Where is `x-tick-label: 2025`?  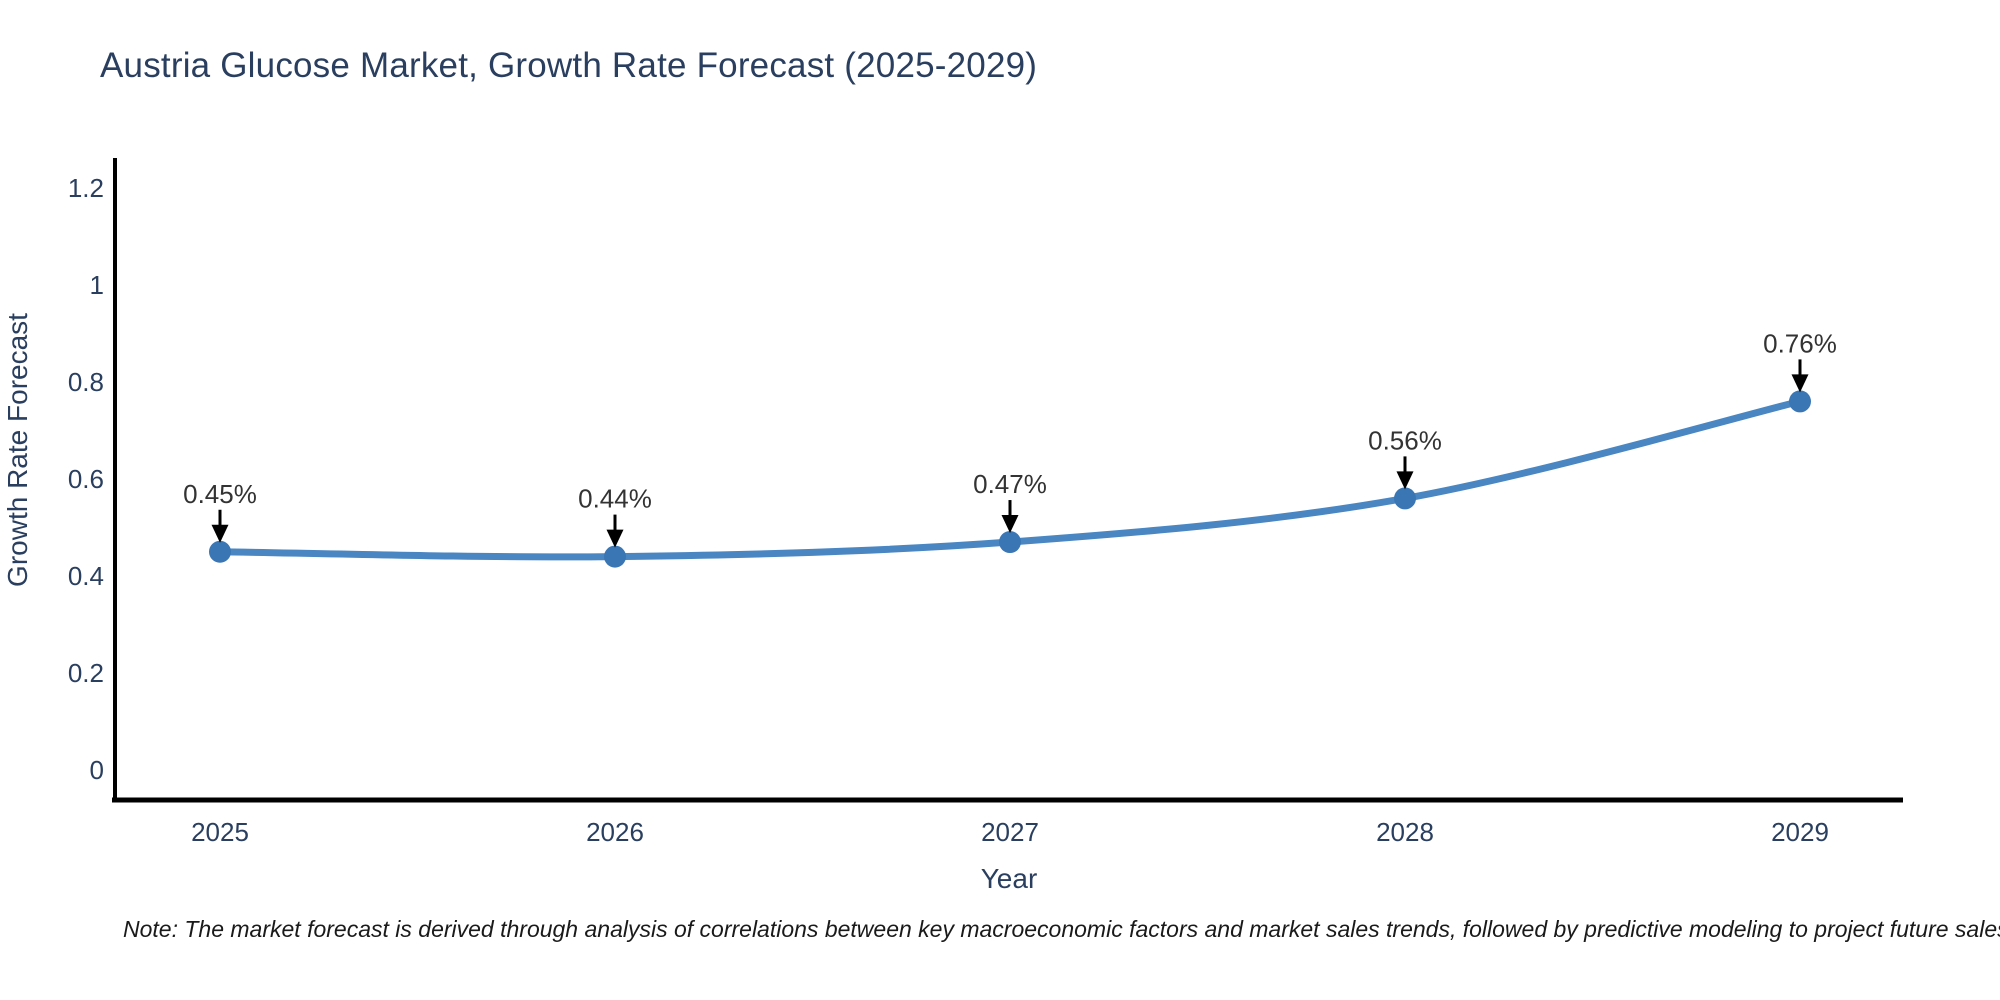 x-tick-label: 2025 is located at coordinates (220, 832).